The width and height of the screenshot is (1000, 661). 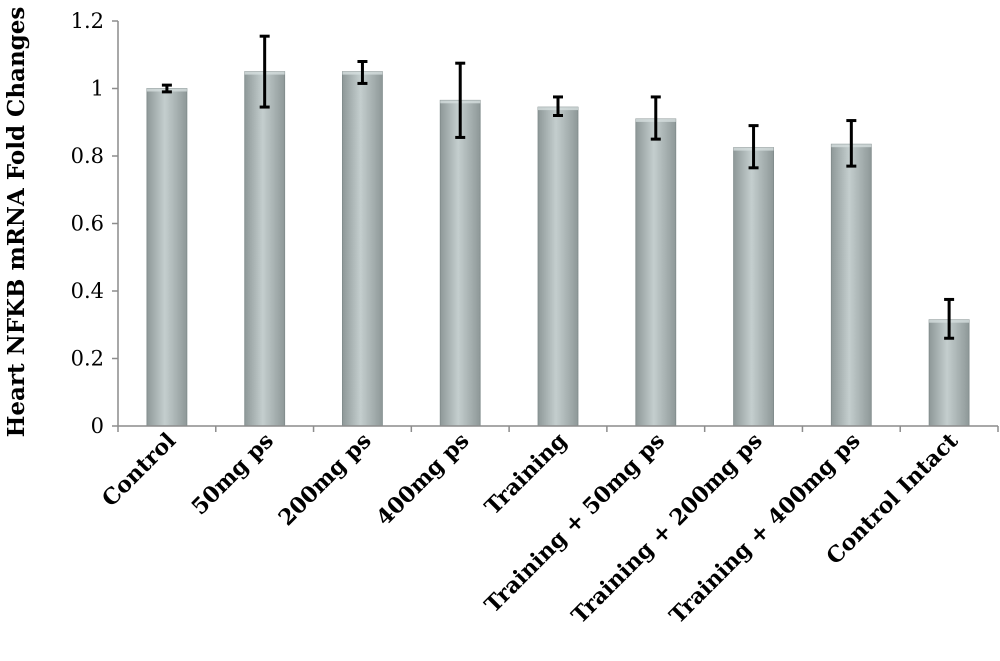 I want to click on x-tick-label: Training + 400mg ps, so click(x=764, y=528).